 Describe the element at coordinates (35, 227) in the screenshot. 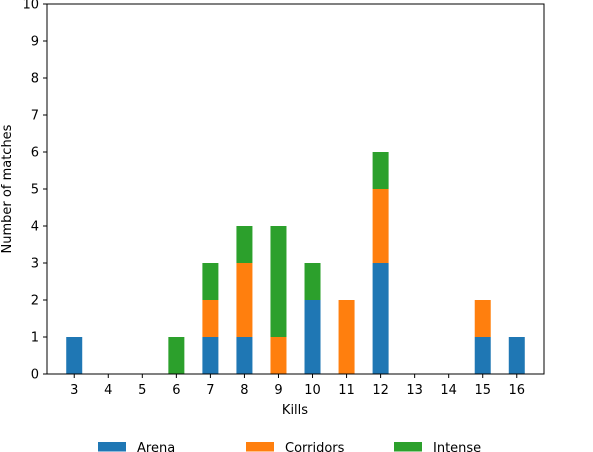

I see `y-tick-label: 4` at that location.